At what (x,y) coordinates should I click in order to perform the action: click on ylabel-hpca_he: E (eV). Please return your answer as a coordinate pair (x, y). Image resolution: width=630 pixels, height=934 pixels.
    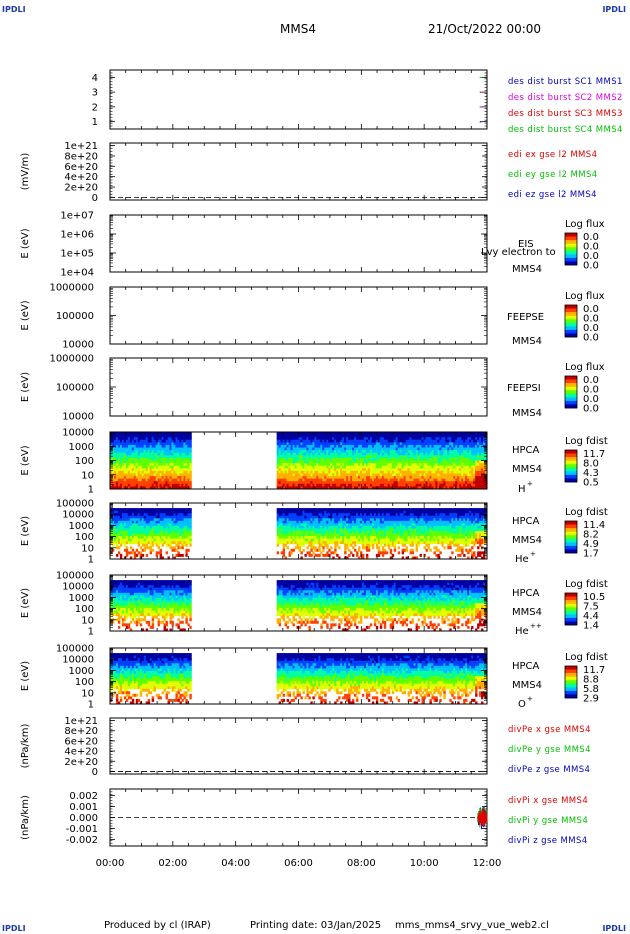
    Looking at the image, I should click on (25, 531).